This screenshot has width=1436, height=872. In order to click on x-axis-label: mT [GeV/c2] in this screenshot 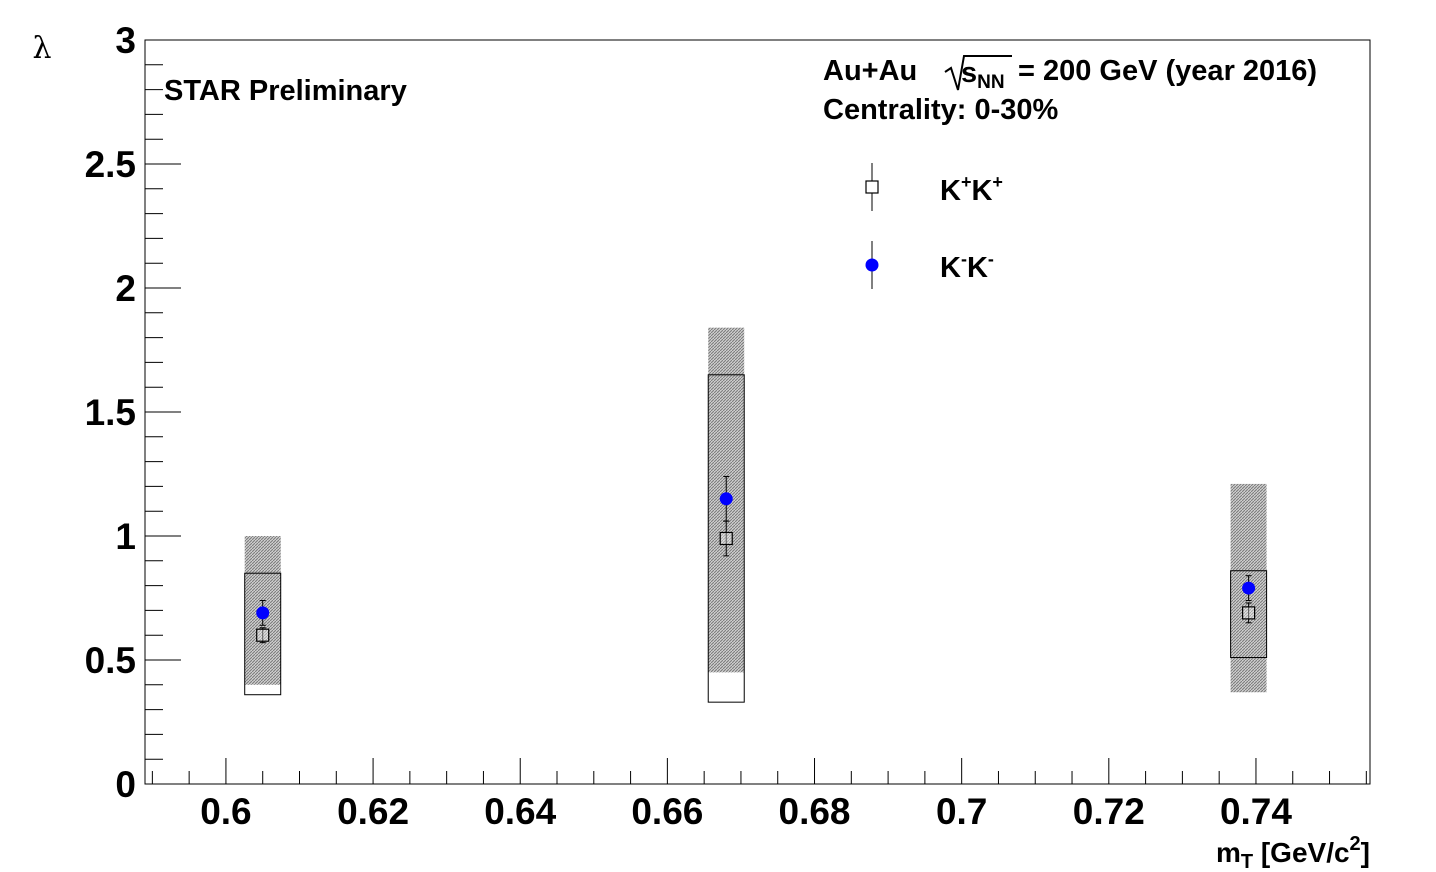, I will do `click(1293, 852)`.